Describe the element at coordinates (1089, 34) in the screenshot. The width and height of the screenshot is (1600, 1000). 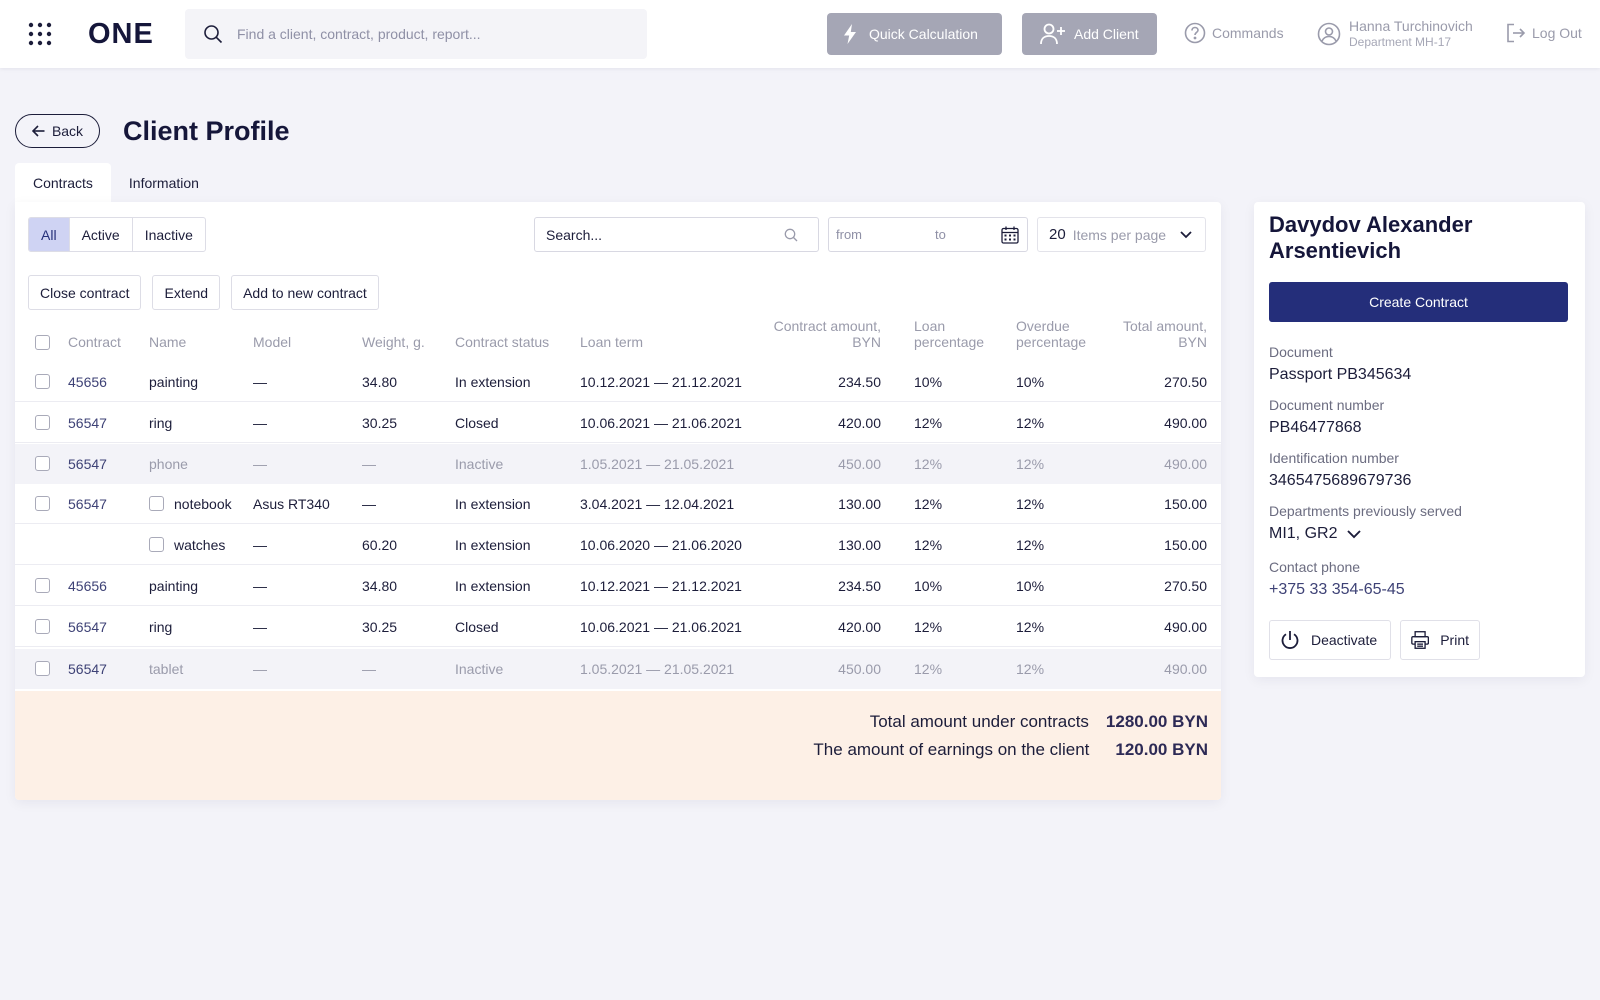
I see `add-client-button: Add Client` at that location.